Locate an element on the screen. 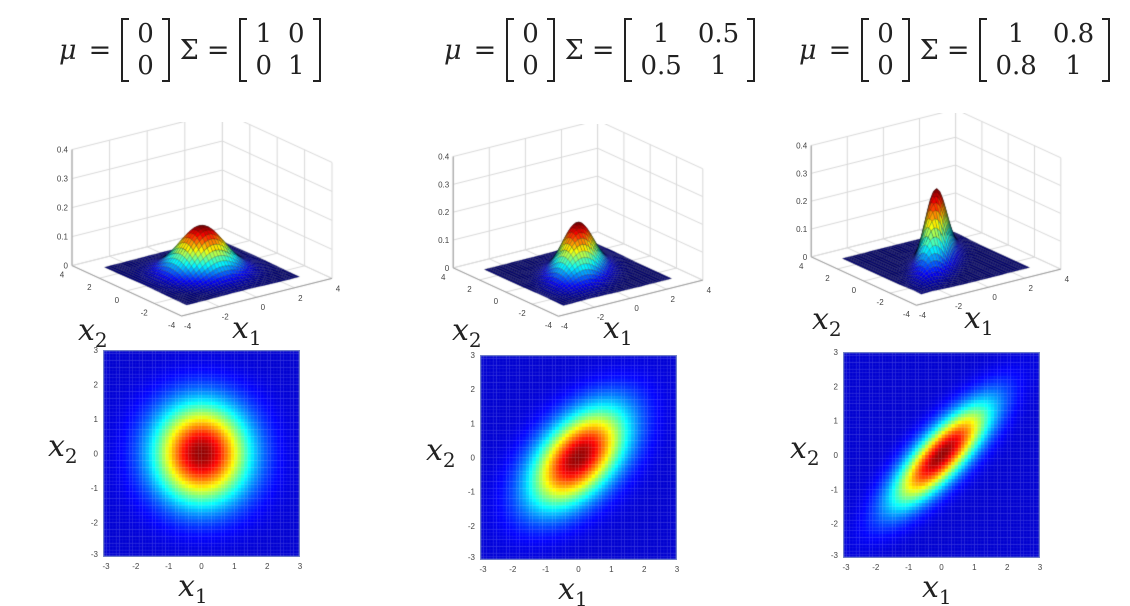 This screenshot has width=1130, height=606. formula-1: μ = 0 0 Σ = 1 0 0 1 is located at coordinates (189, 50).